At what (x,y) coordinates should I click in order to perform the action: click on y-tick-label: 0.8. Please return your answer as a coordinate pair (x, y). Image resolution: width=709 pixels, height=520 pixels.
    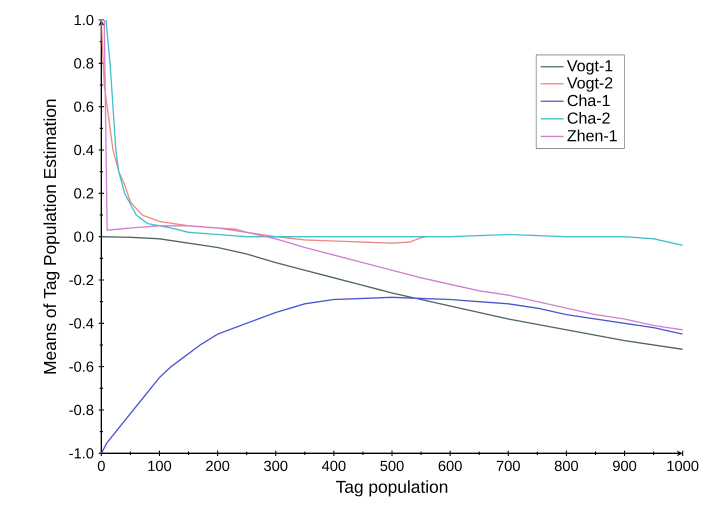
    Looking at the image, I should click on (84, 63).